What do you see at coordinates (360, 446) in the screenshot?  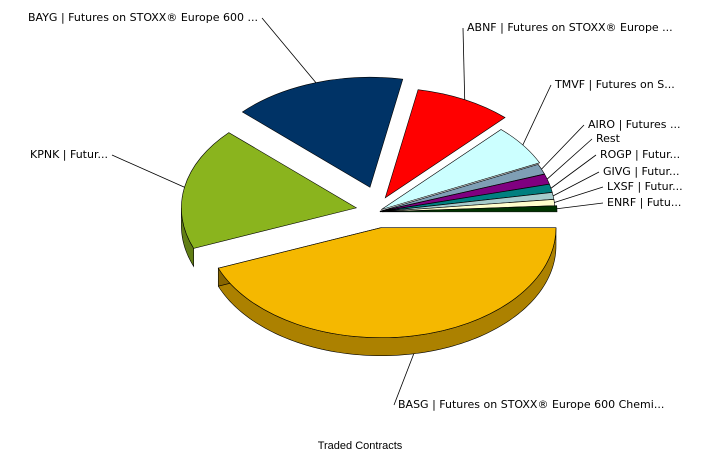 I see `chart-title: Traded Contracts` at bounding box center [360, 446].